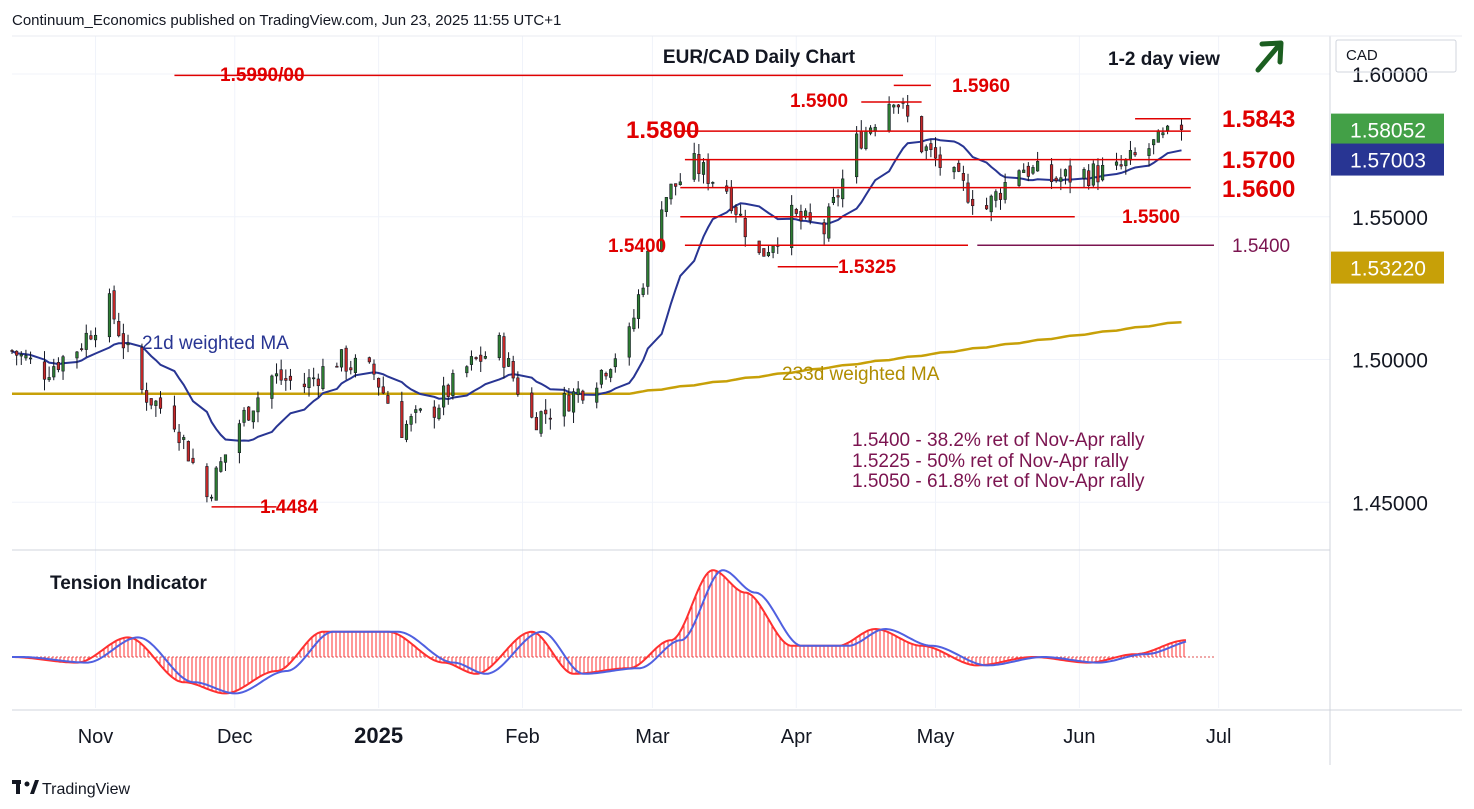  What do you see at coordinates (1258, 189) in the screenshot?
I see `level-label-15600: 1.5600` at bounding box center [1258, 189].